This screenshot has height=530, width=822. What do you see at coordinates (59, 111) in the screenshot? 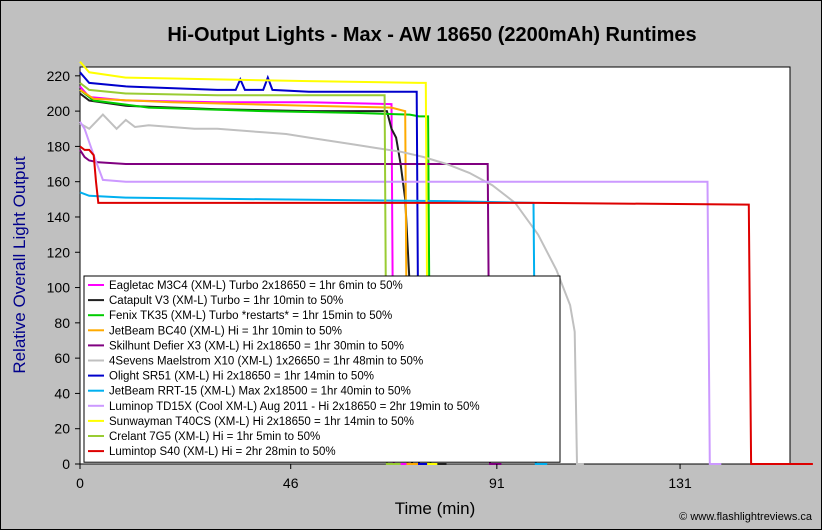
I see `y-tick-label: 200` at bounding box center [59, 111].